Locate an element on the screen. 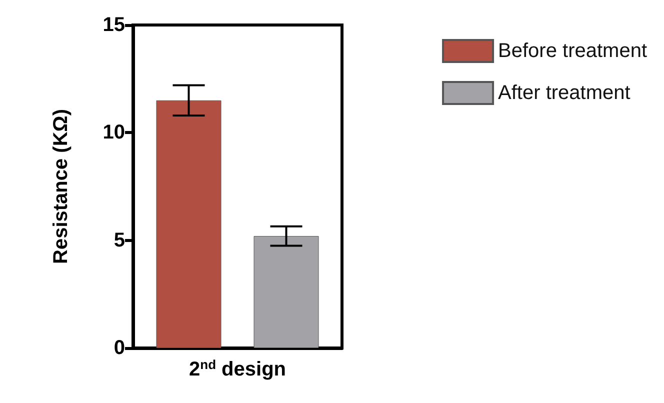 The image size is (664, 403). y-tick-label: 0 is located at coordinates (119, 348).